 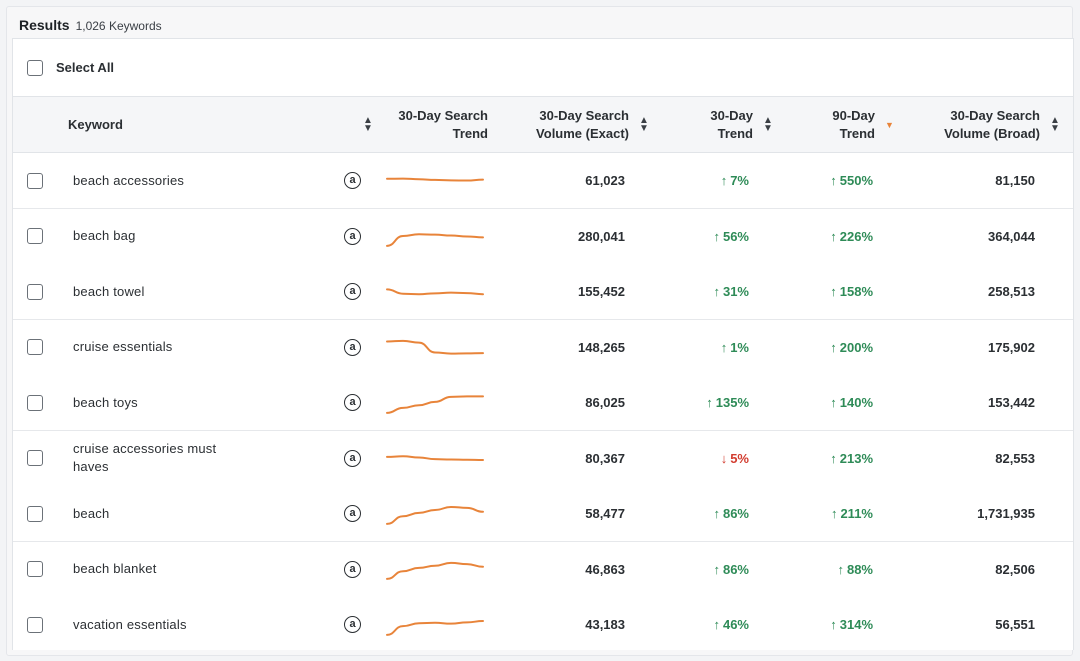 What do you see at coordinates (148, 402) in the screenshot?
I see `keyword-cell: beach toys` at bounding box center [148, 402].